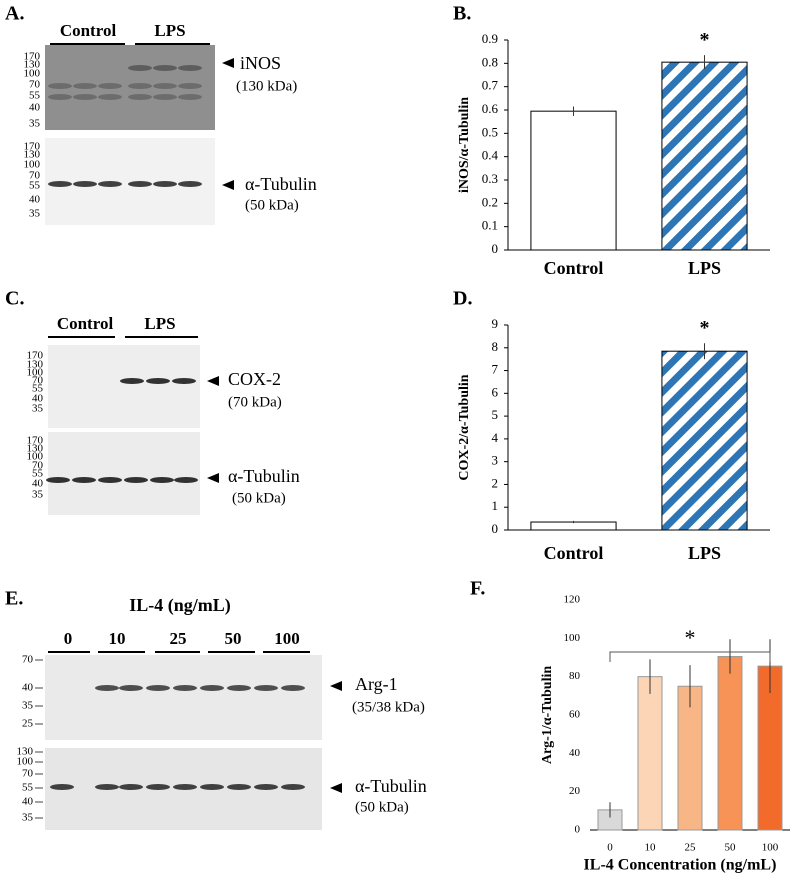 Image resolution: width=800 pixels, height=883 pixels. What do you see at coordinates (731, 848) in the screenshot?
I see `x-tick-label: 50` at bounding box center [731, 848].